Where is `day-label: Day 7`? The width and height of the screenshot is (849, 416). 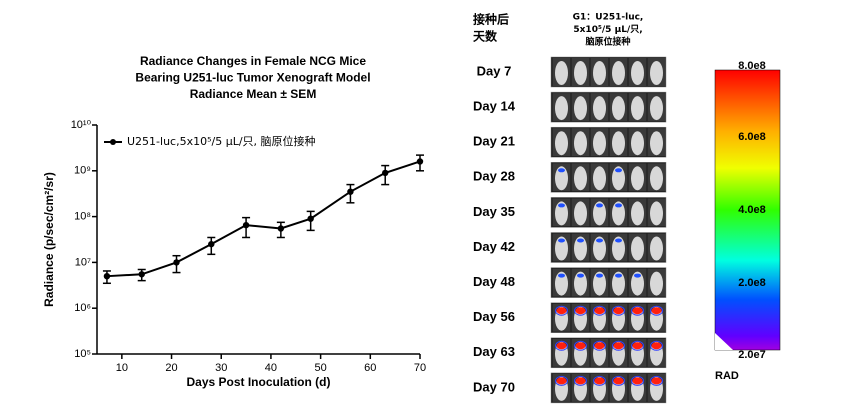
day-label: Day 7 is located at coordinates (494, 70).